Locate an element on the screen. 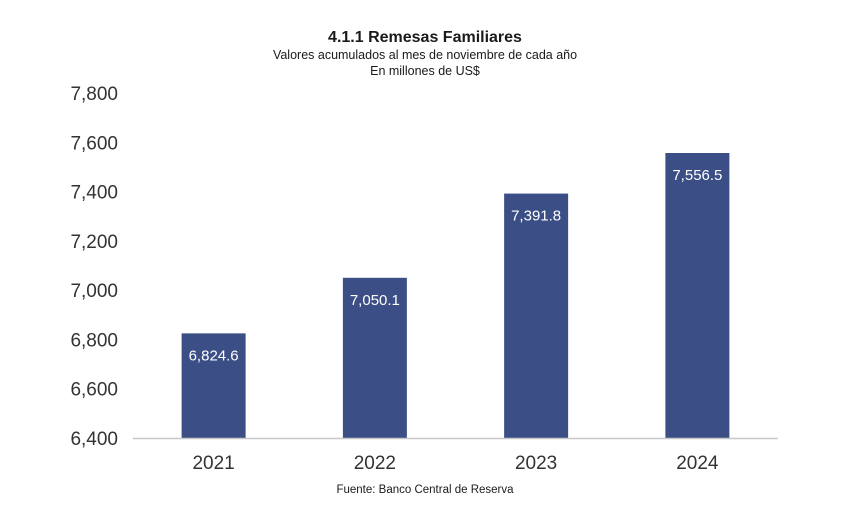 This screenshot has height=529, width=850. chart-subtitle-line-2: En millones de US$ is located at coordinates (425, 71).